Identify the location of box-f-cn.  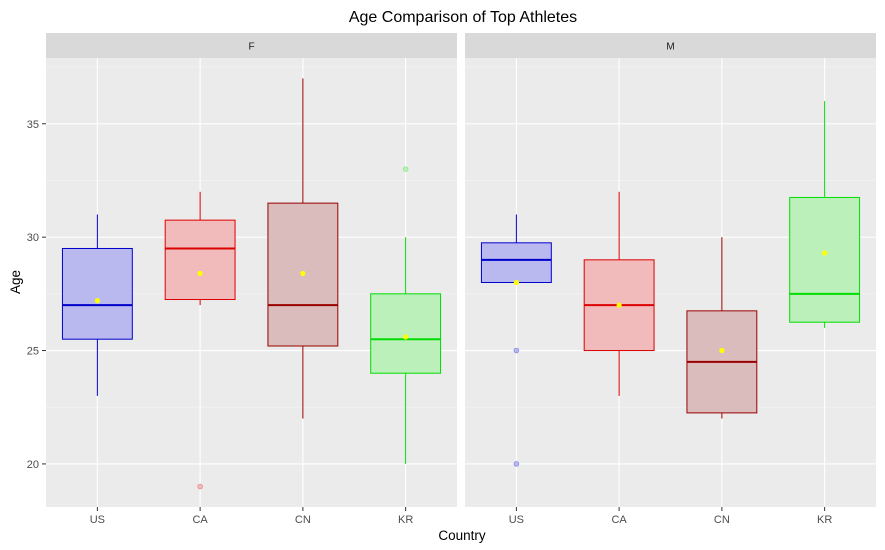
(303, 248).